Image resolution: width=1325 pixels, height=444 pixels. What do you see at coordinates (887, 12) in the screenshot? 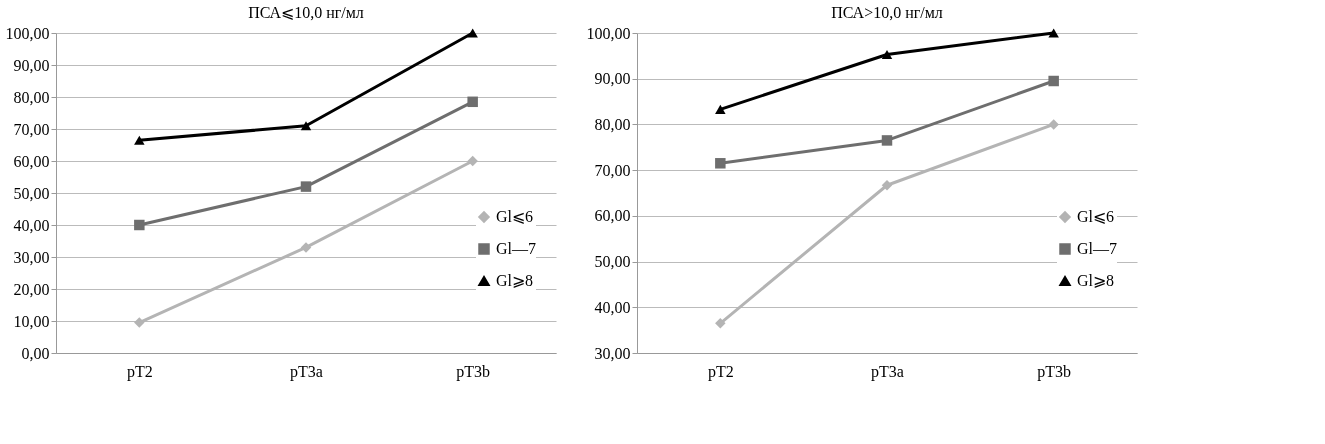
I see `chart-title: ПСА>10,0 нг/мл` at bounding box center [887, 12].